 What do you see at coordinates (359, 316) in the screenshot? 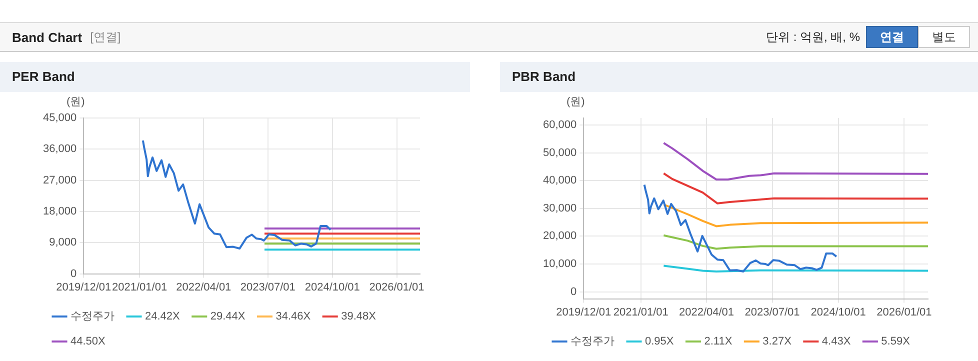
I see `legend-label: 39.48X` at bounding box center [359, 316].